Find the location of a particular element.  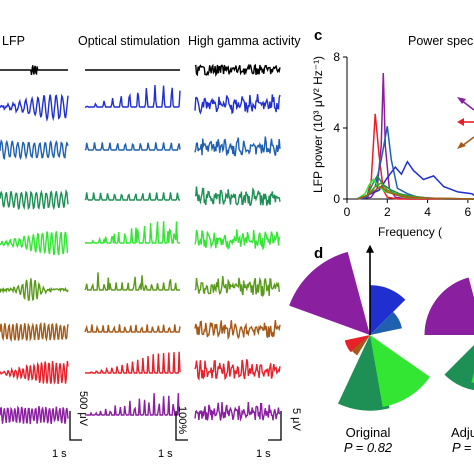

x-tick-label: 0 is located at coordinates (347, 212).